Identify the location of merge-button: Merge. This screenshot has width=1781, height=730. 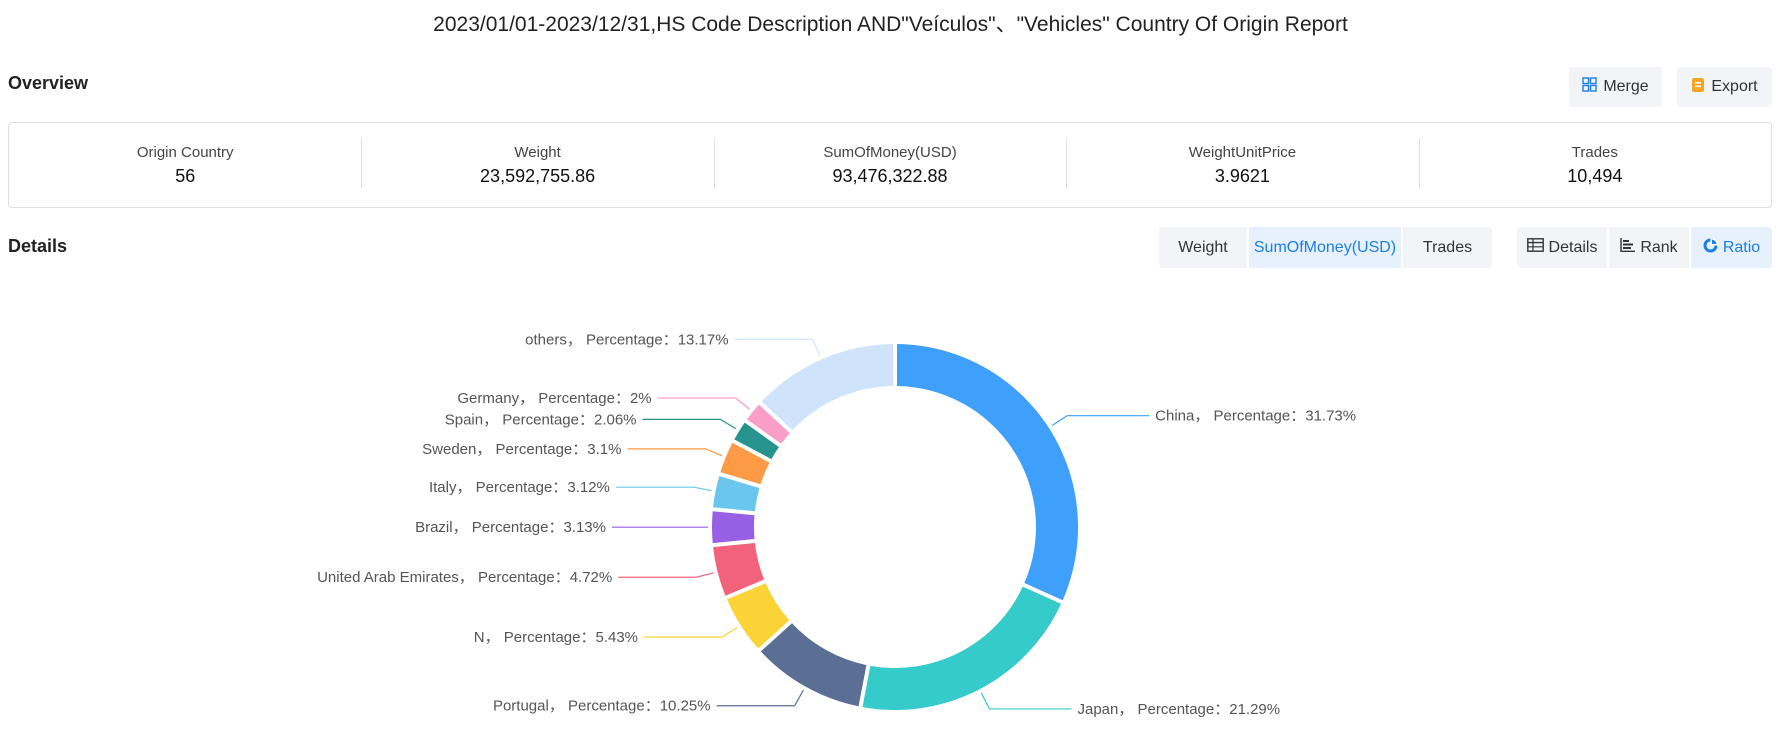
(1615, 87).